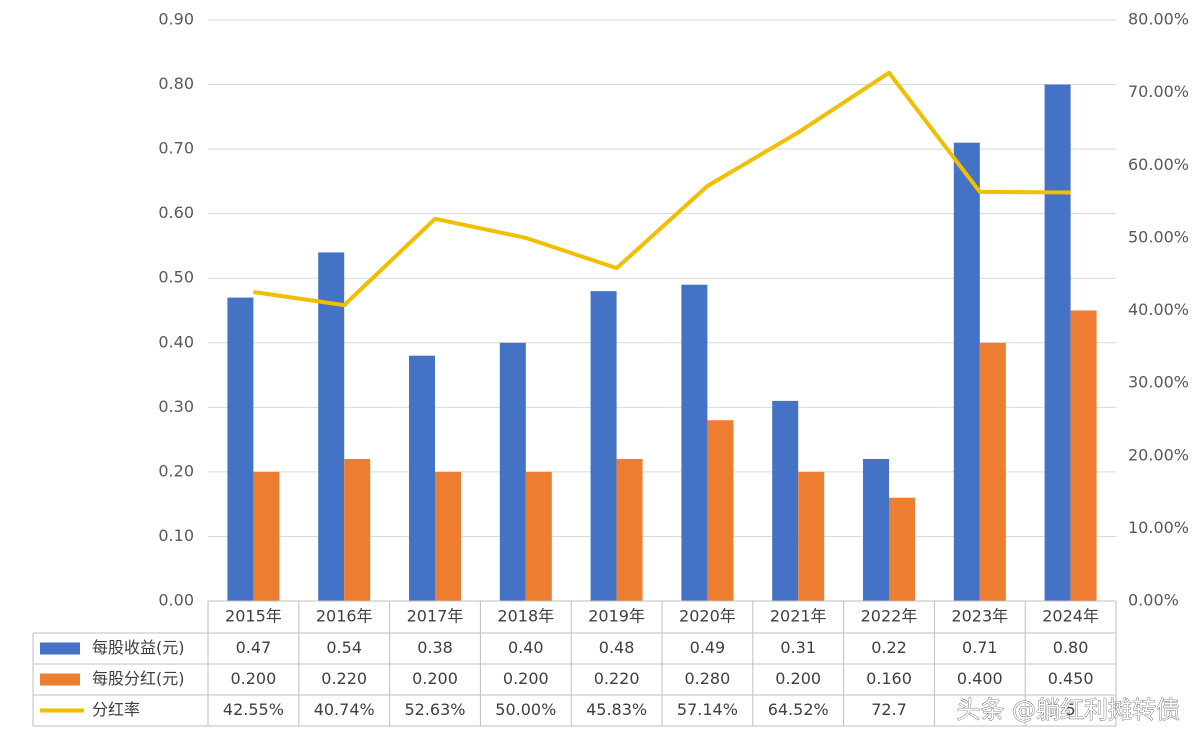 The image size is (1200, 749). I want to click on right-axis-tick: 80.00%, so click(1158, 19).